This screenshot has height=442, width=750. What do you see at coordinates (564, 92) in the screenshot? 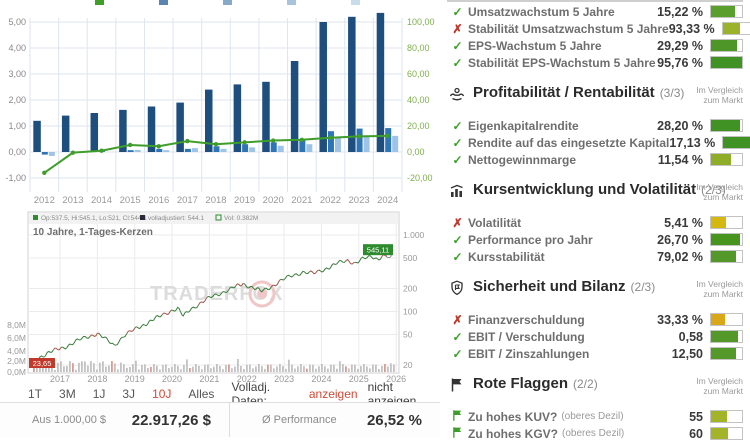
I see `section-title: Profitabilität / Rentabilität` at bounding box center [564, 92].